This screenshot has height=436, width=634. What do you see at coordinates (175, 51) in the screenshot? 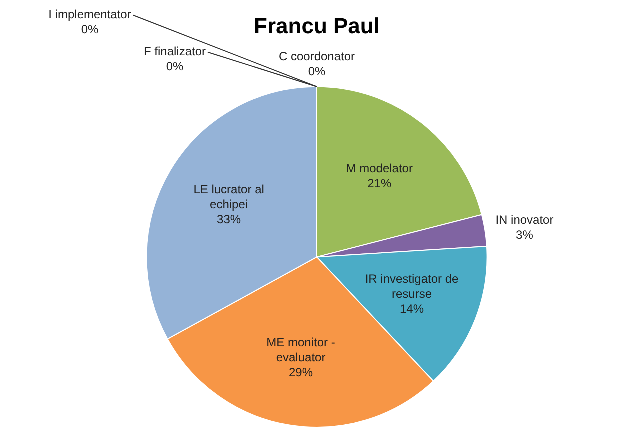
I see `category-label: F finalizator` at bounding box center [175, 51].